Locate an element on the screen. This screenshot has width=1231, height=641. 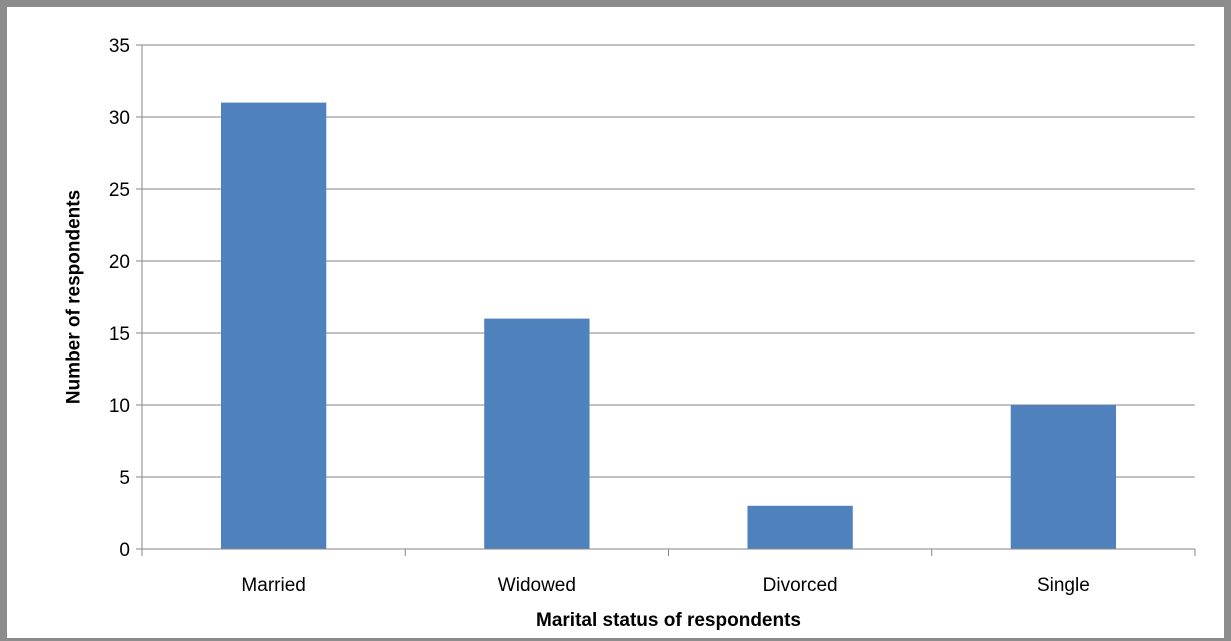
y-tick-label: 0 is located at coordinates (124, 550).